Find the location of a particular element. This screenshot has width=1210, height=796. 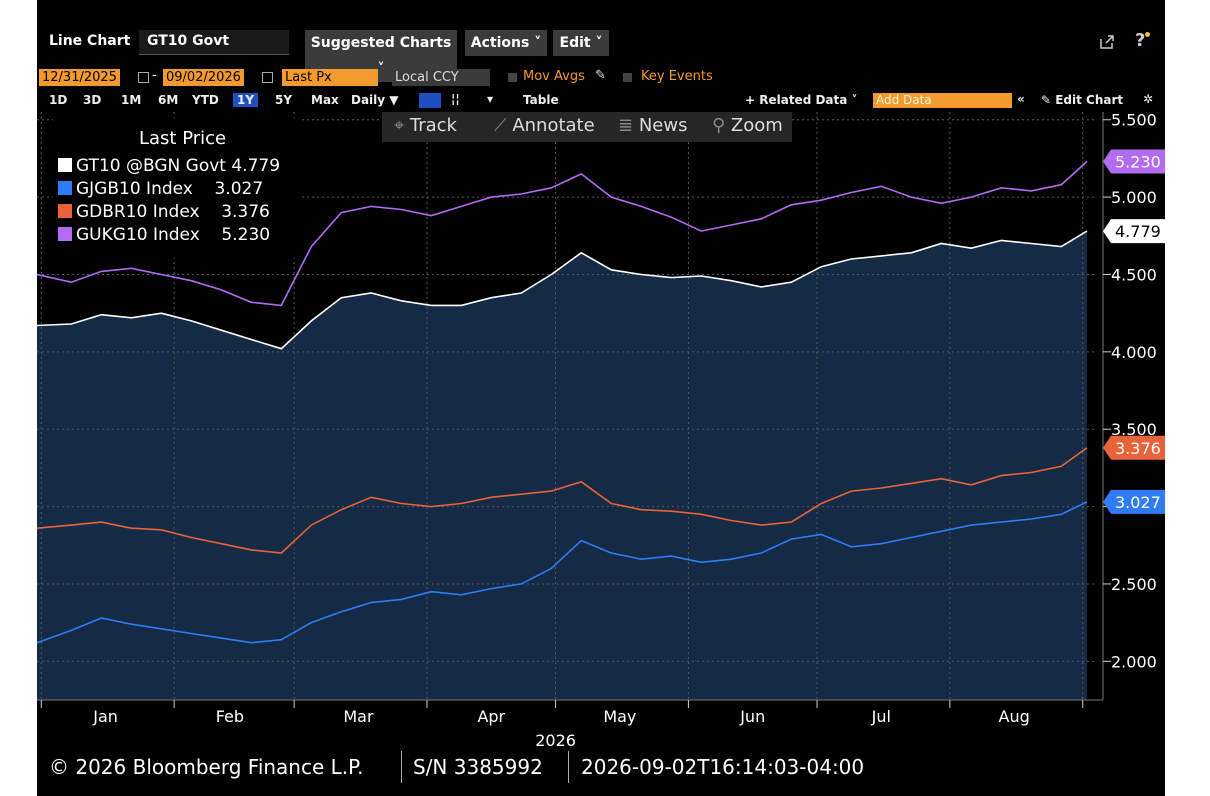

x-tick-label: Jul is located at coordinates (881, 716).